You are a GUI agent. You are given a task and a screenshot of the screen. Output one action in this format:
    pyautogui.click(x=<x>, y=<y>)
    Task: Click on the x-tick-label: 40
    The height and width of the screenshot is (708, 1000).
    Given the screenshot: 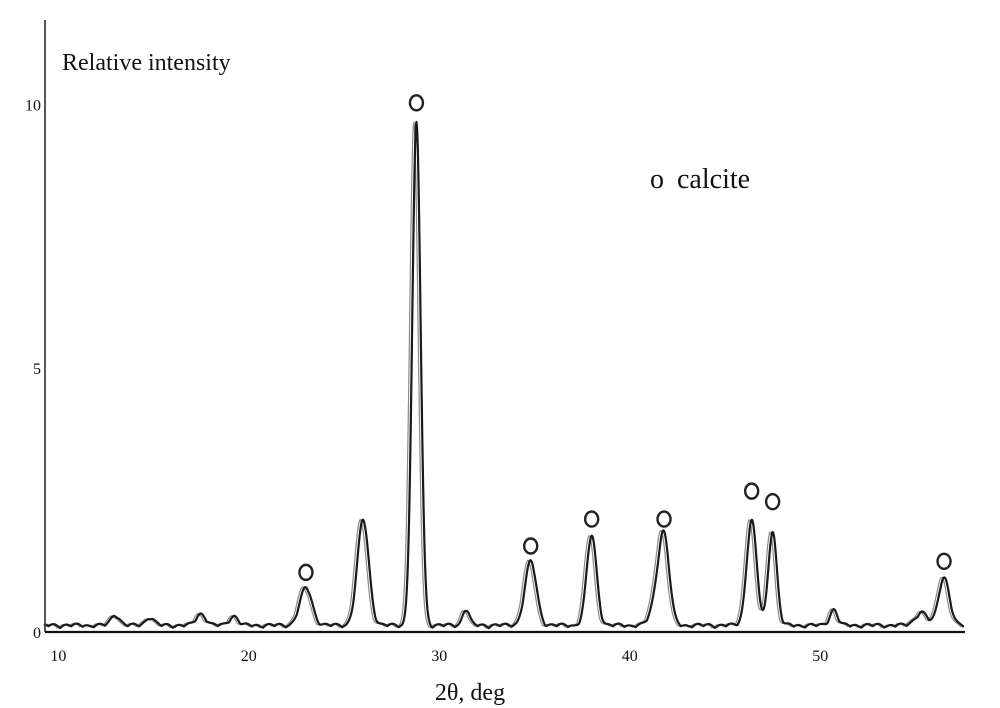 What is the action you would take?
    pyautogui.click(x=630, y=656)
    